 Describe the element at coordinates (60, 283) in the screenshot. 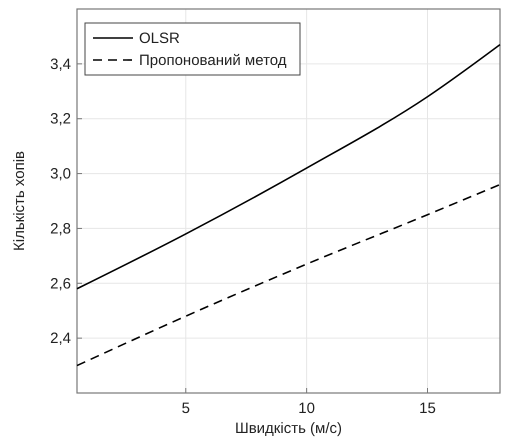

I see `y-tick-label: 2,6` at that location.